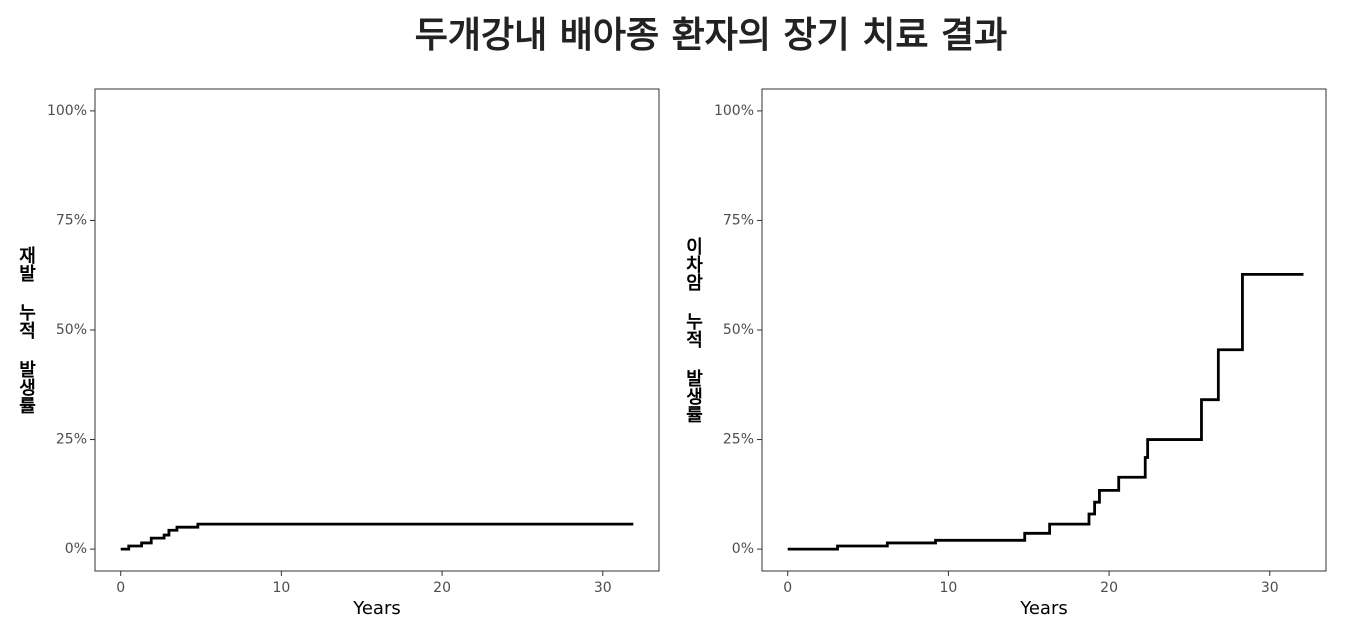 The height and width of the screenshot is (632, 1350). What do you see at coordinates (693, 330) in the screenshot?
I see `y-axis-label: 이차암 누적 발생률` at bounding box center [693, 330].